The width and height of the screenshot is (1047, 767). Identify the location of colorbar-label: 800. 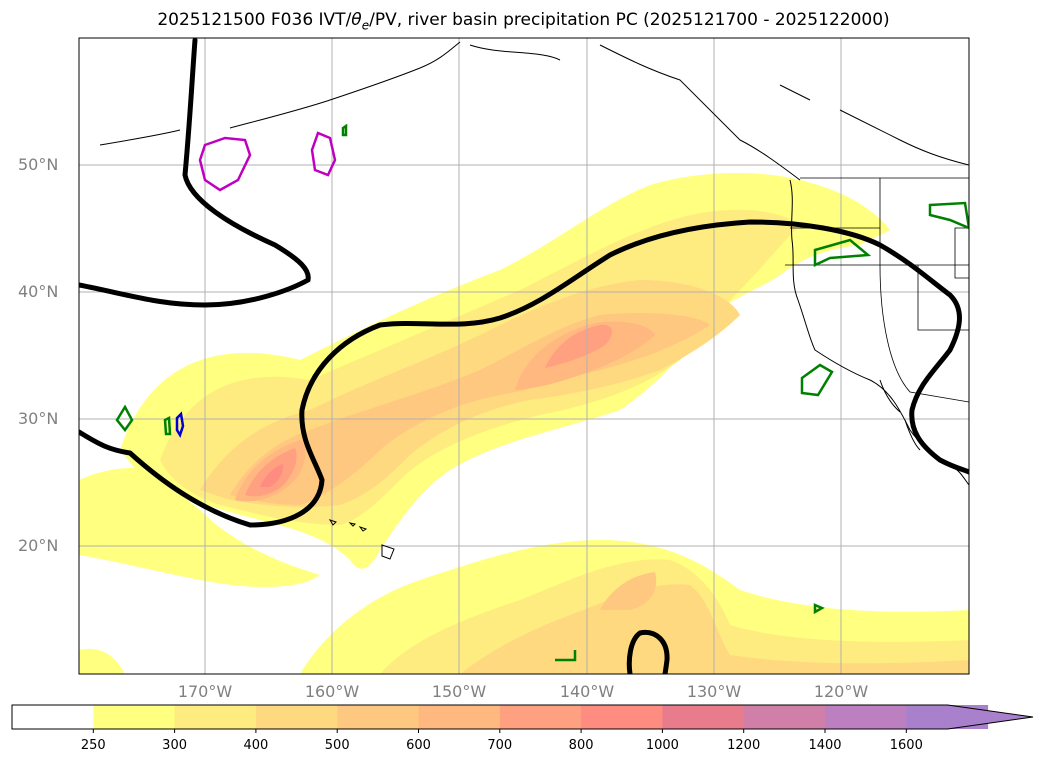
(581, 745).